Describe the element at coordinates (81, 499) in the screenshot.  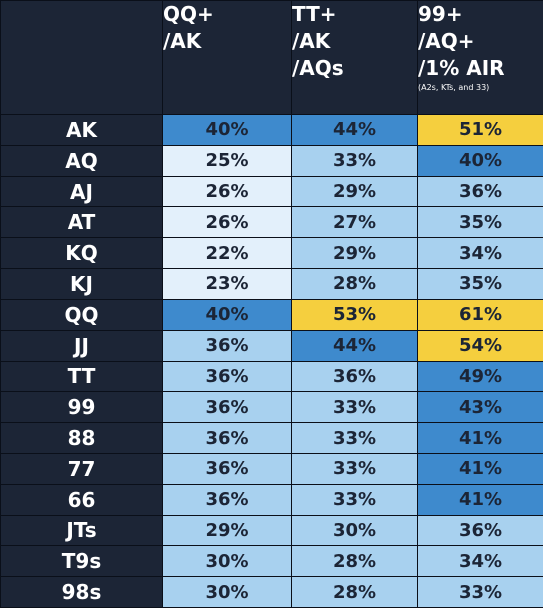
I see `hand-label: 66` at that location.